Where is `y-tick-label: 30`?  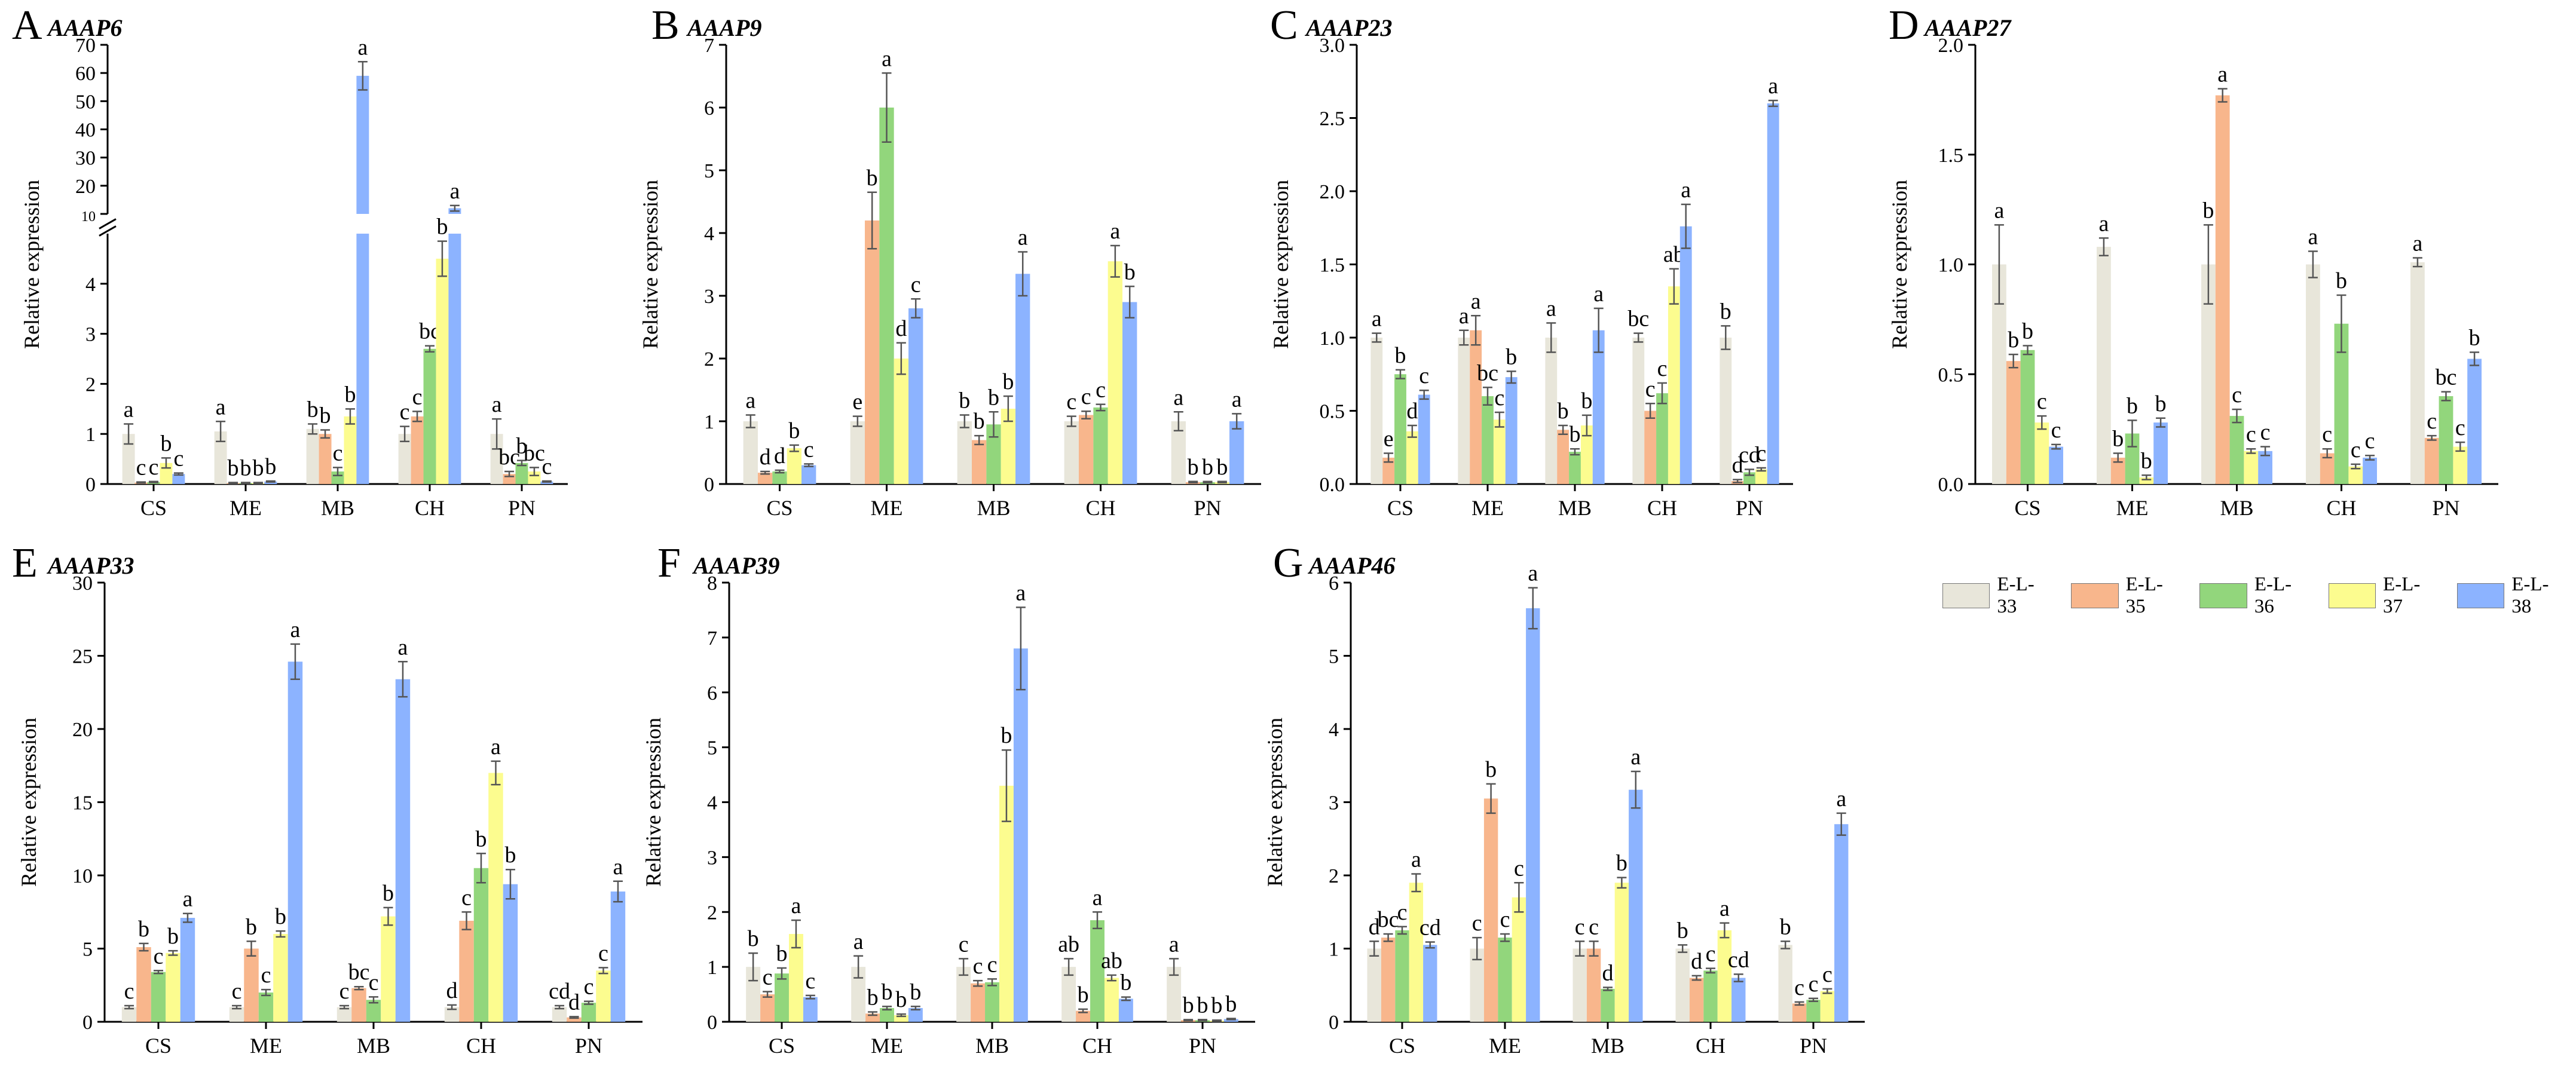 y-tick-label: 30 is located at coordinates (82, 583).